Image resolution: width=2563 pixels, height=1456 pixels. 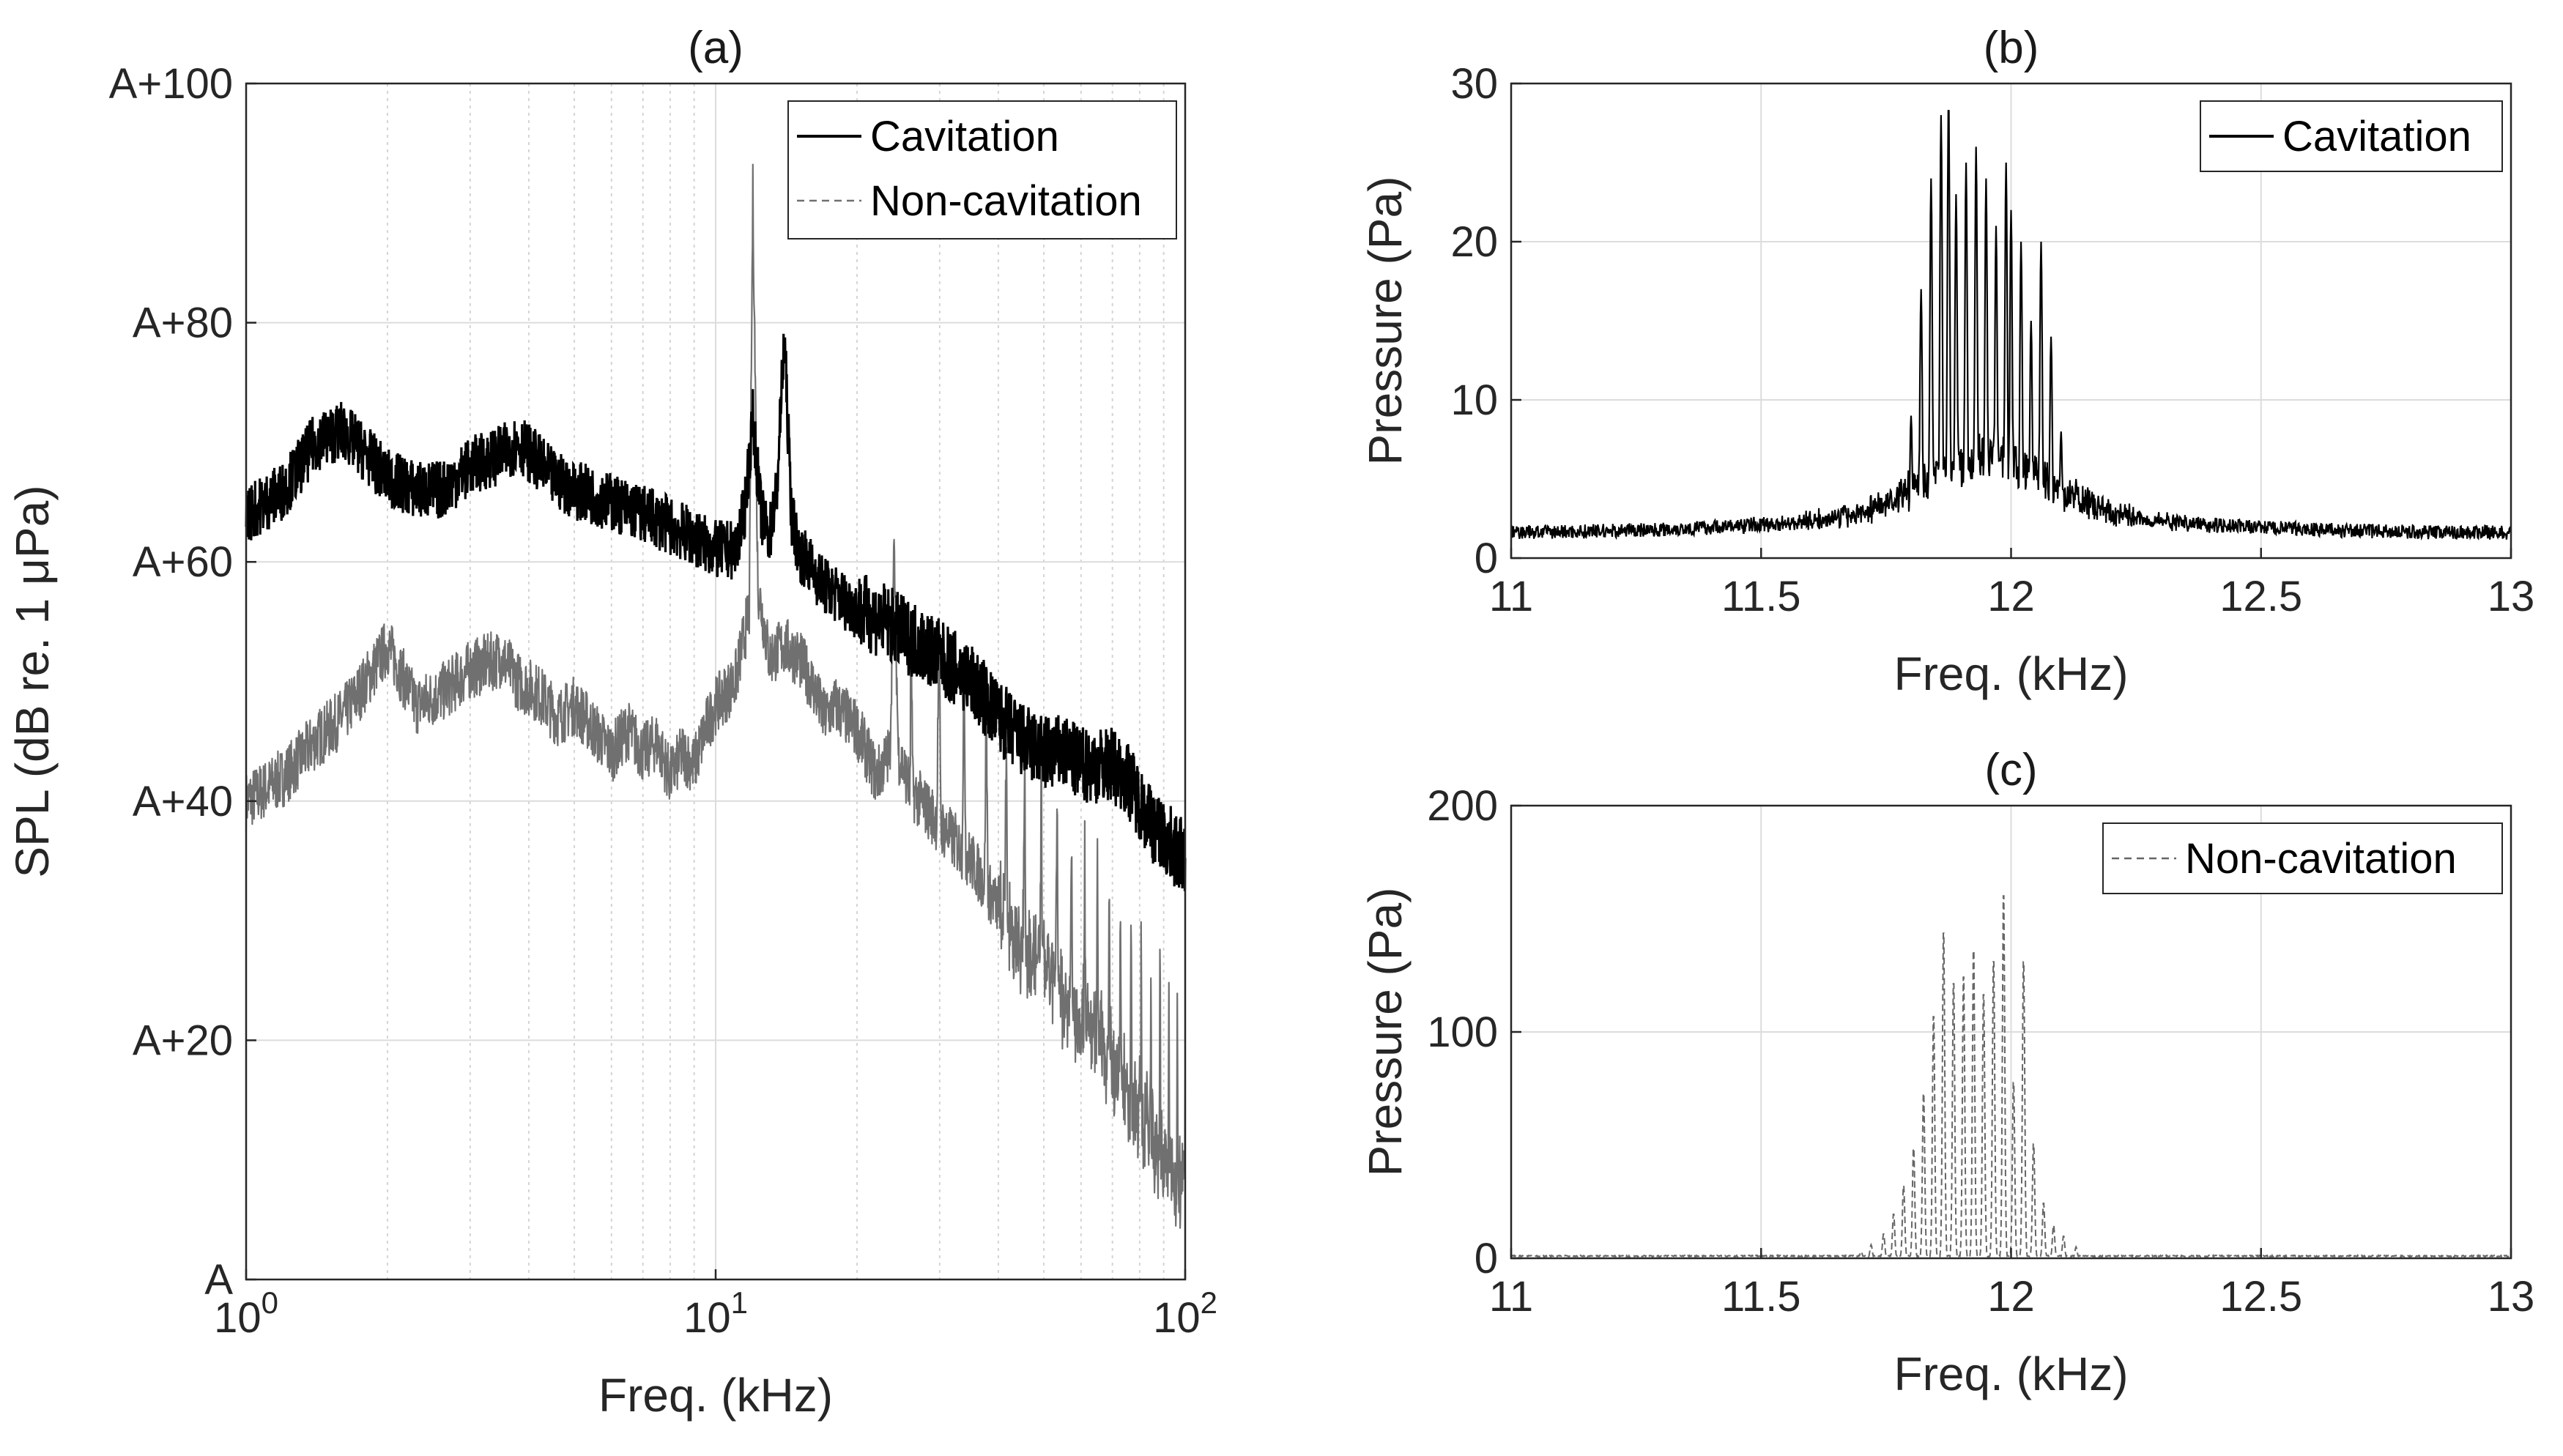 What do you see at coordinates (2011, 673) in the screenshot?
I see `panel-b-x-axis-label: Freq. (kHz)` at bounding box center [2011, 673].